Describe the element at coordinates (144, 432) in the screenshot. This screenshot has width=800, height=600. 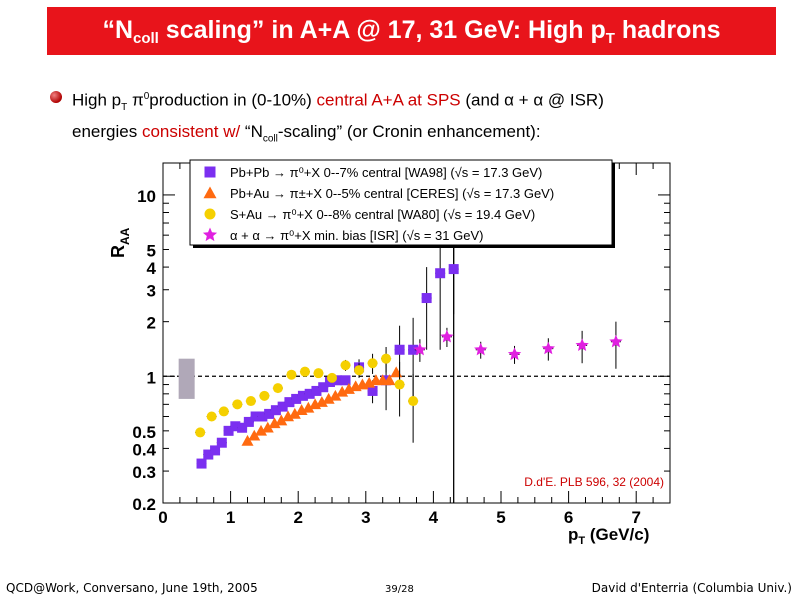
I see `y-tick-label: 0.5` at that location.